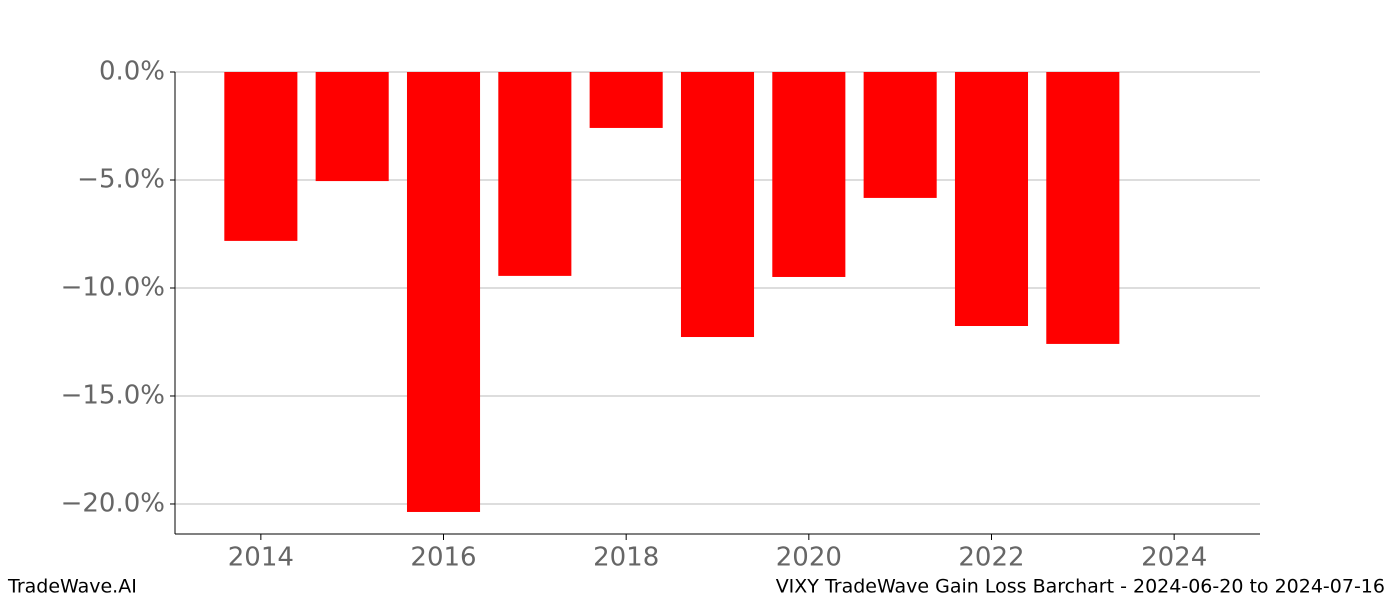 Image resolution: width=1400 pixels, height=604 pixels. I want to click on x-tick-label: 2014, so click(261, 558).